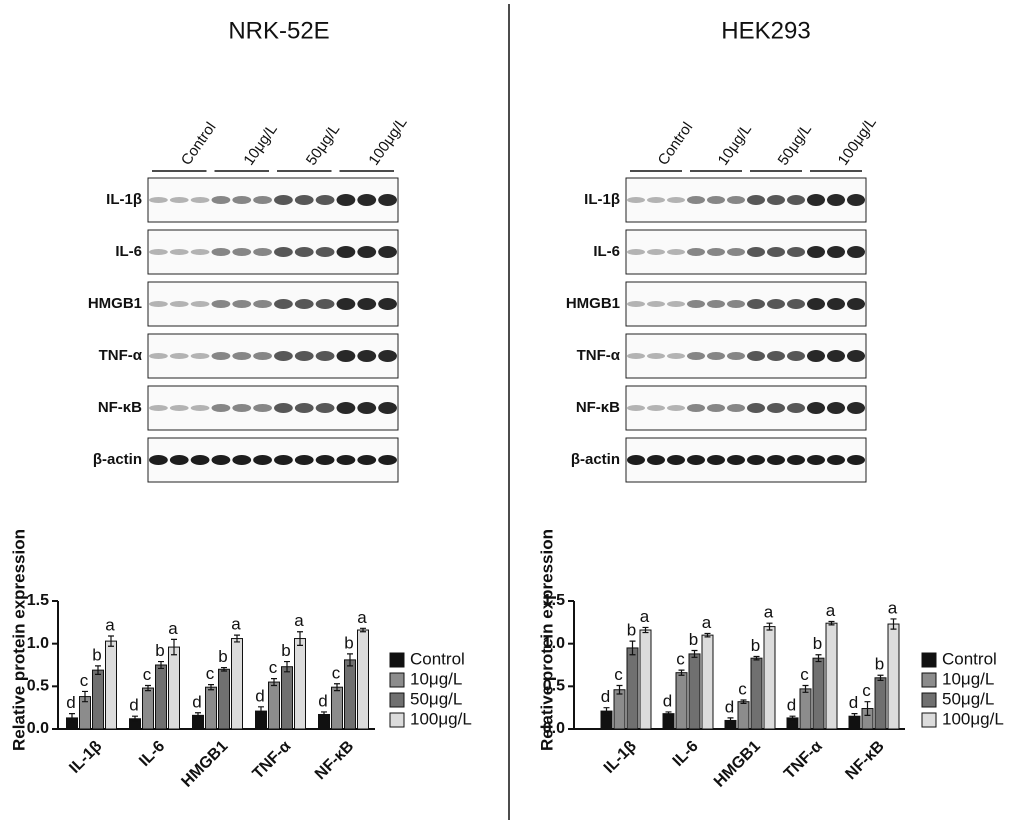 This screenshot has height=824, width=1020. What do you see at coordinates (128, 251) in the screenshot?
I see `protein-label: IL-6` at bounding box center [128, 251].